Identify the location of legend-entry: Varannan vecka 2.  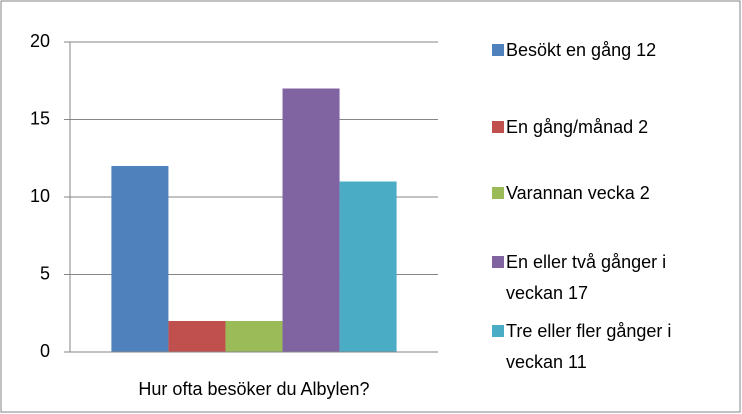
(612, 193).